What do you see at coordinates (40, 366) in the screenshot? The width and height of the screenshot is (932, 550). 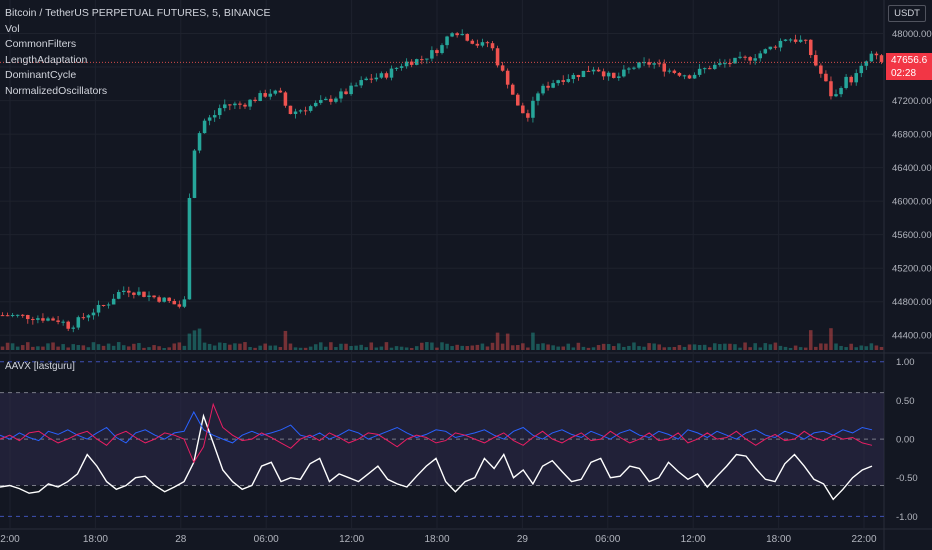 I see `oscillator-title: AAVX [lastguru]` at bounding box center [40, 366].